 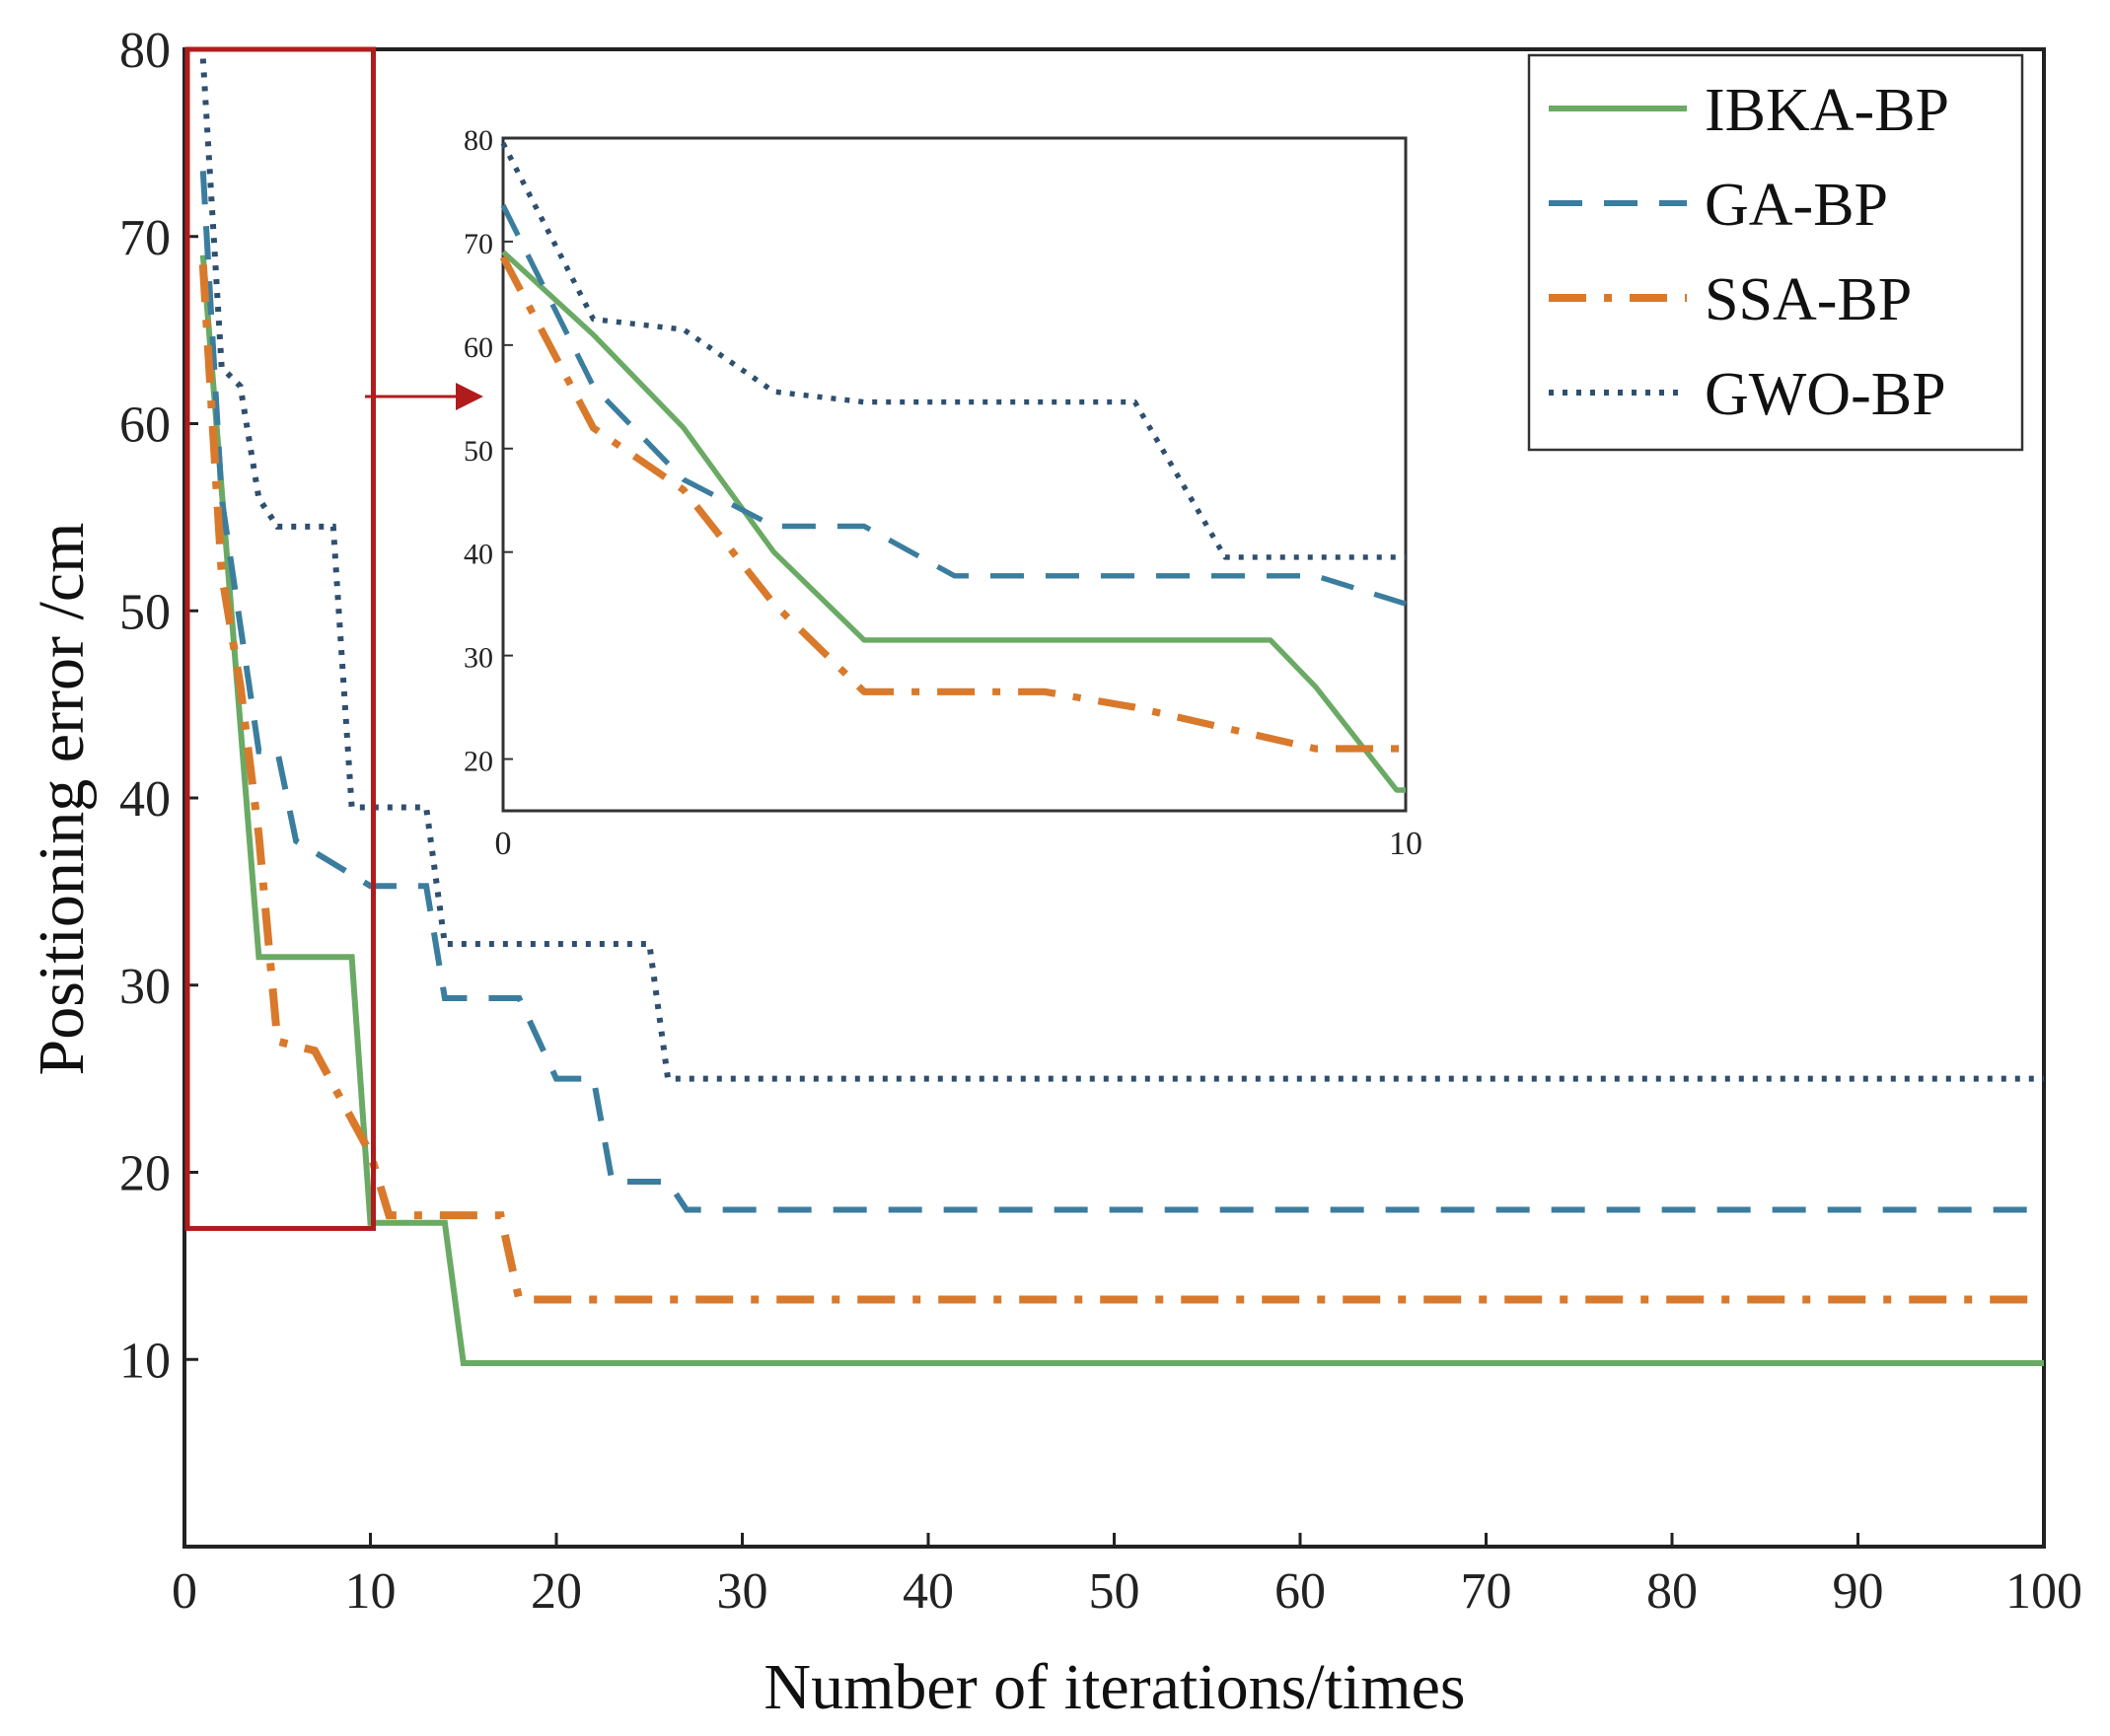 What do you see at coordinates (145, 799) in the screenshot?
I see `y-tick-label: 40` at bounding box center [145, 799].